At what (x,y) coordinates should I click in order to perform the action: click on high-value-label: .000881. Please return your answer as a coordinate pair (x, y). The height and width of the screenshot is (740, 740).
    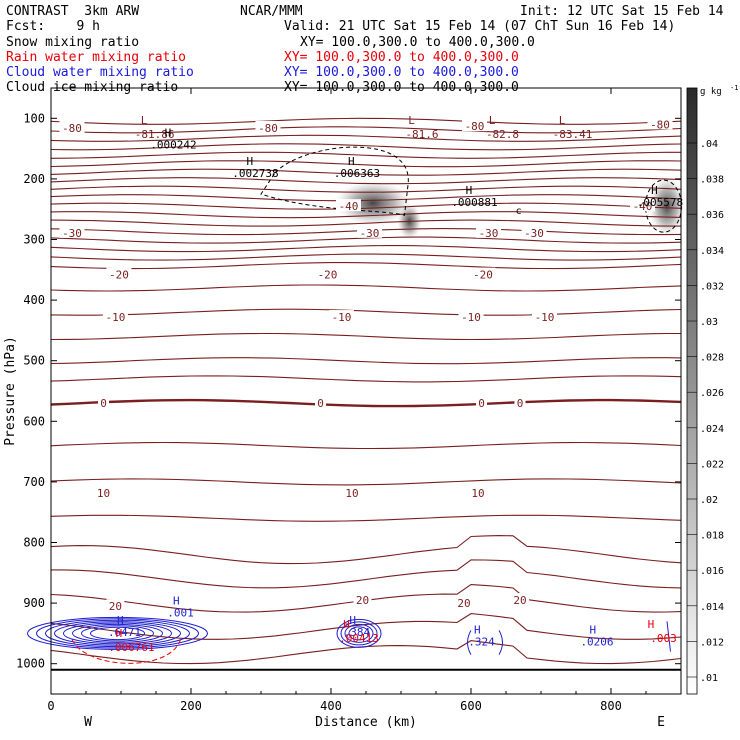
    Looking at the image, I should click on (474, 202).